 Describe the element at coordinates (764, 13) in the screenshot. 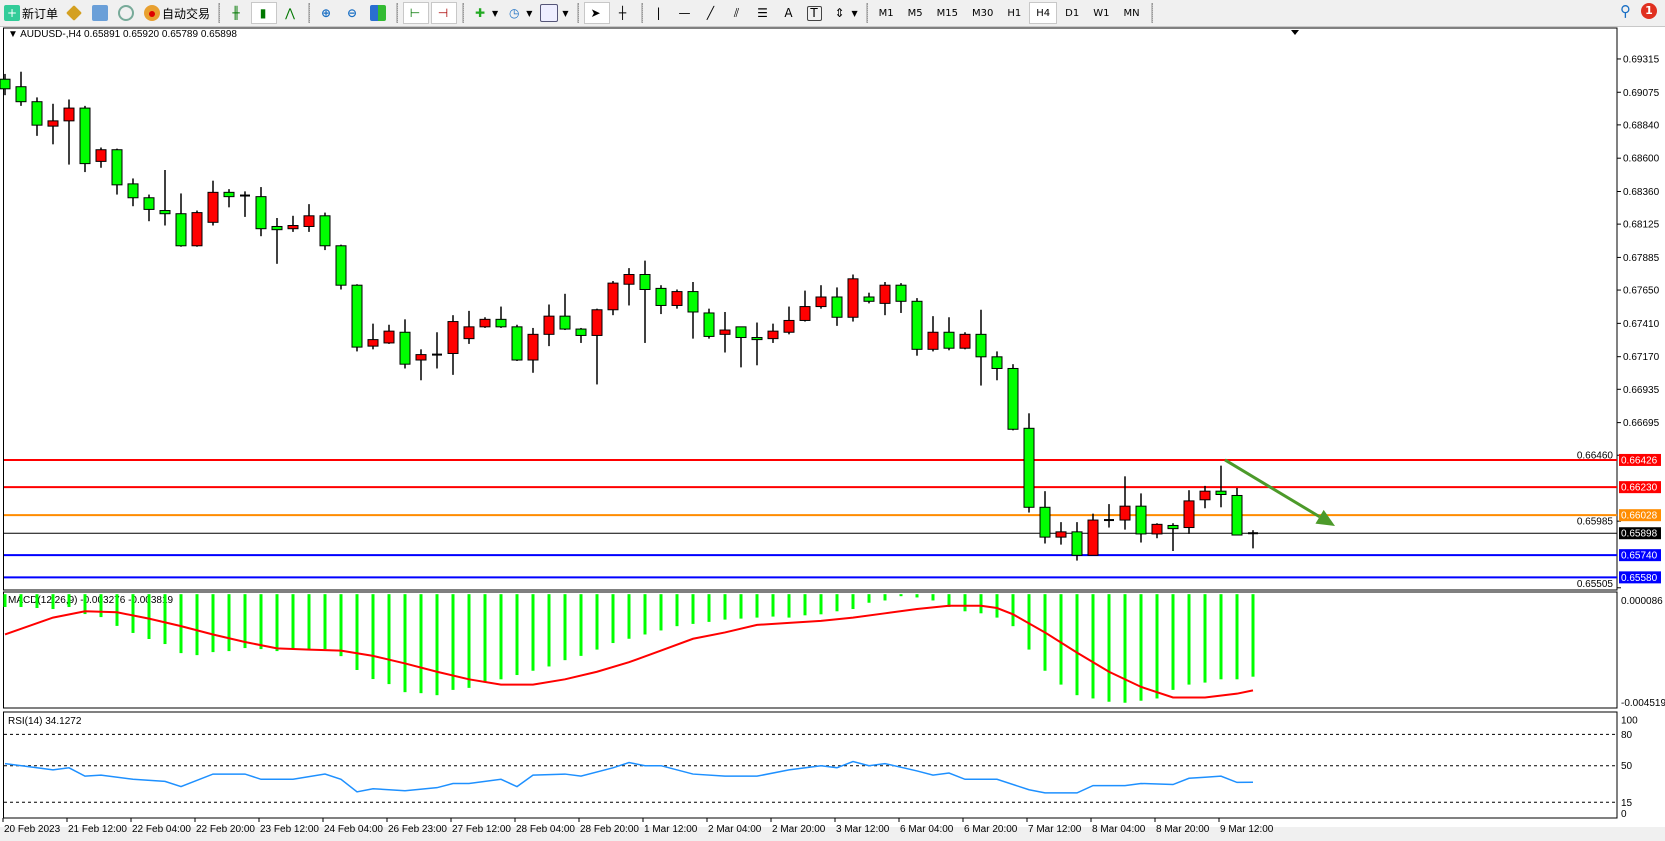

I see `fibonacci-button: ☰` at that location.